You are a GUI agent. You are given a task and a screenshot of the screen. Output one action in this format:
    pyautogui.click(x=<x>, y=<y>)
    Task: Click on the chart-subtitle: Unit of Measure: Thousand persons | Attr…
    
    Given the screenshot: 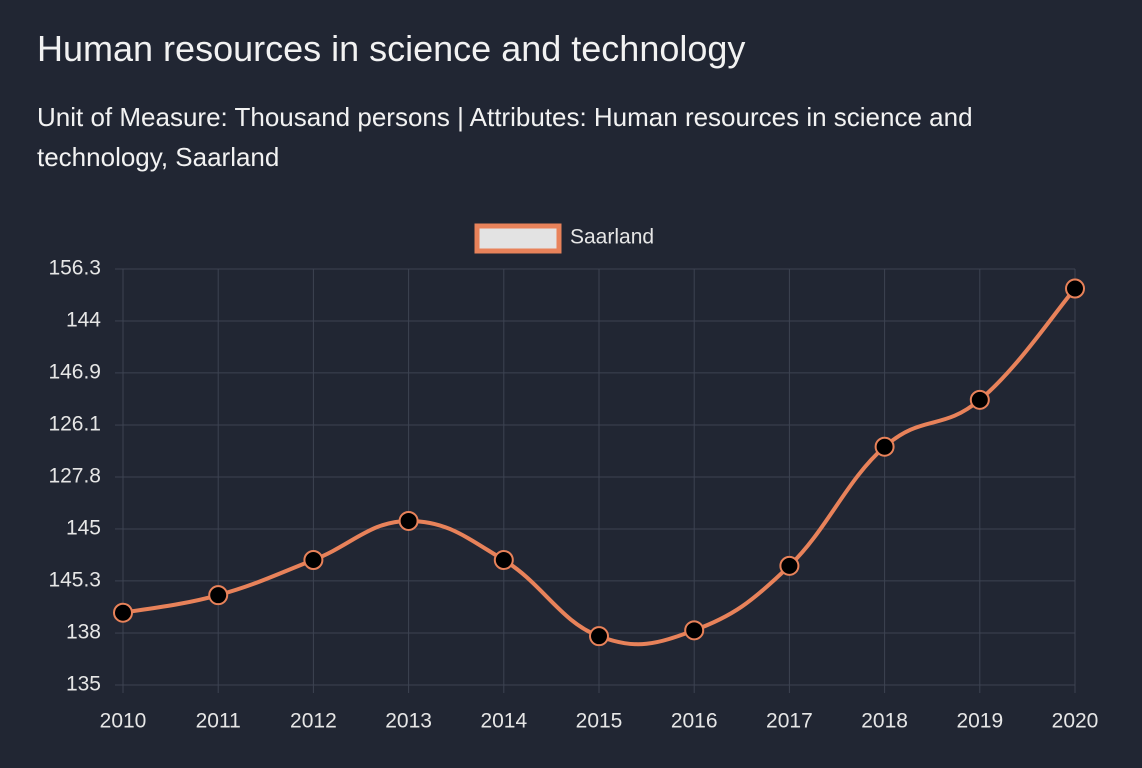 What is the action you would take?
    pyautogui.click(x=505, y=137)
    